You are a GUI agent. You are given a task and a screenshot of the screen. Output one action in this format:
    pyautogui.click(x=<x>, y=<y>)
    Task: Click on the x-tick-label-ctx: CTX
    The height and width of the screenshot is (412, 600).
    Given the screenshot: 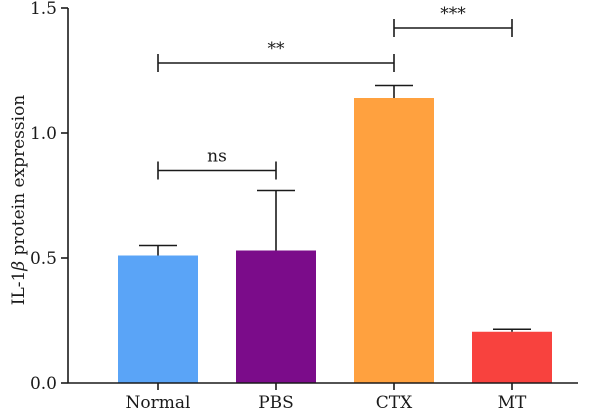 What is the action you would take?
    pyautogui.click(x=394, y=402)
    